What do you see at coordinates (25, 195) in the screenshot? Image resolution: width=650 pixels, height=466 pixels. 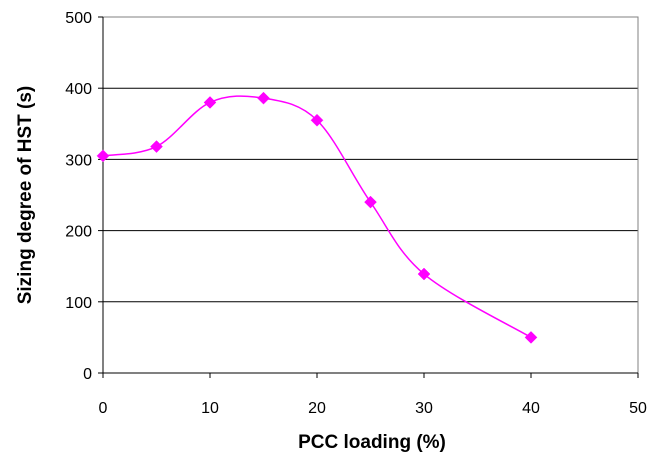 I see `y-axis-title: Sizing degree of HST (s)` at bounding box center [25, 195].